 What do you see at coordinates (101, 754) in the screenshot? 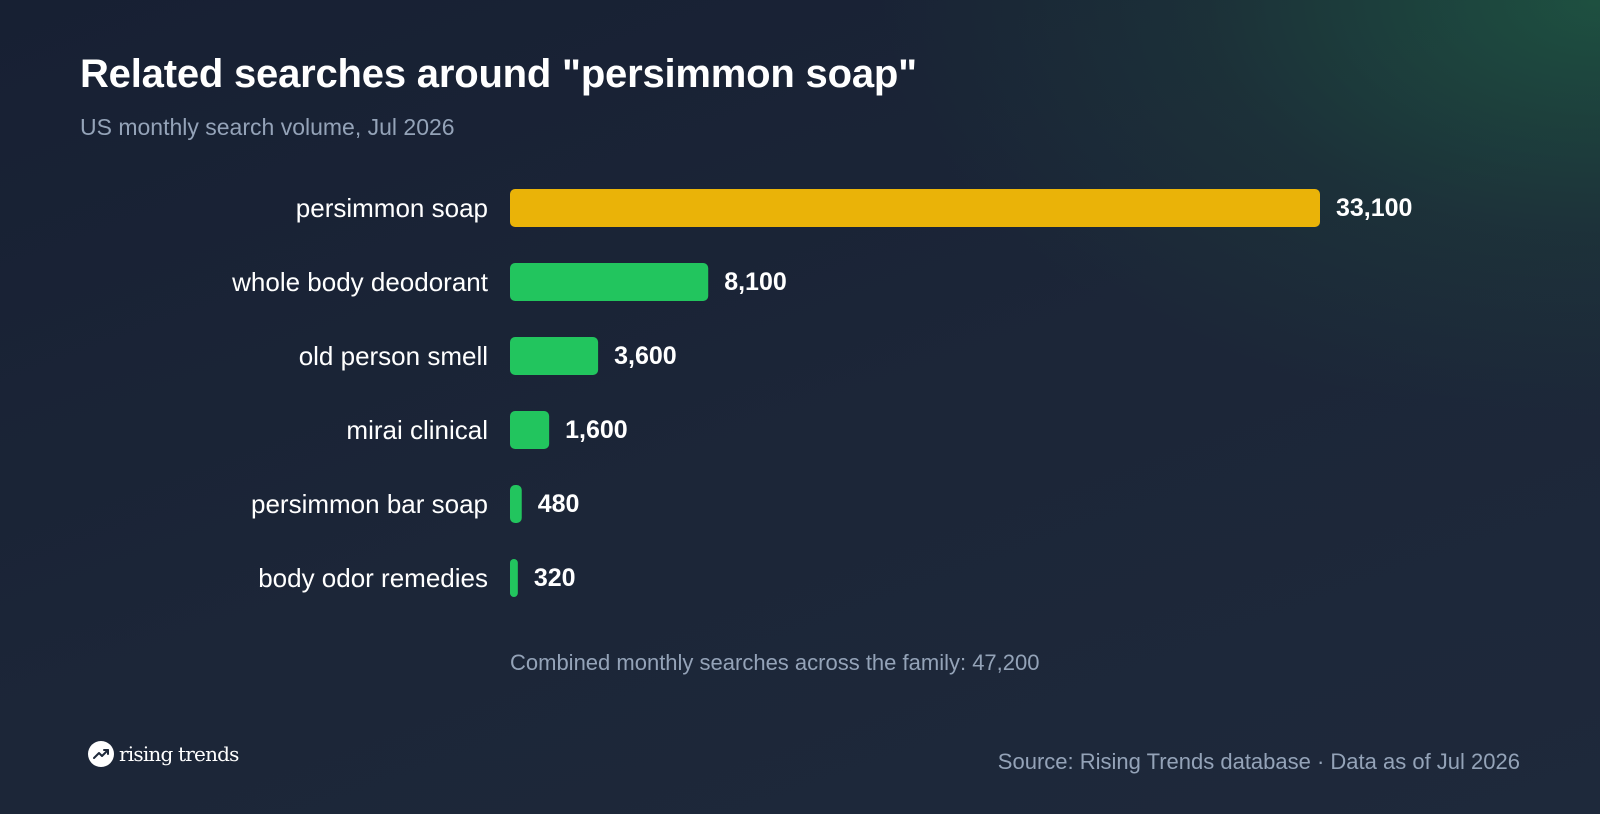
I see `trending-up-icon` at bounding box center [101, 754].